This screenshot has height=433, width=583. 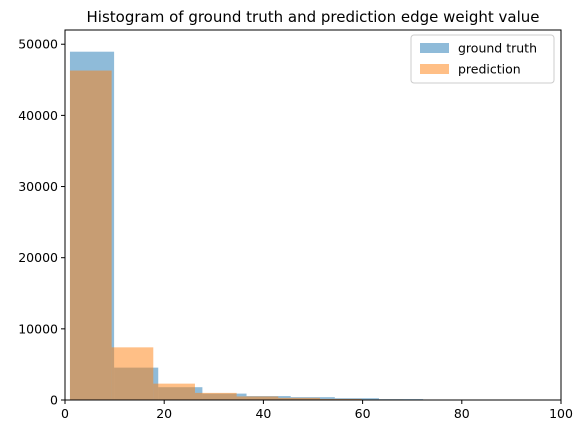 I want to click on x-tick-label: 40, so click(x=263, y=413).